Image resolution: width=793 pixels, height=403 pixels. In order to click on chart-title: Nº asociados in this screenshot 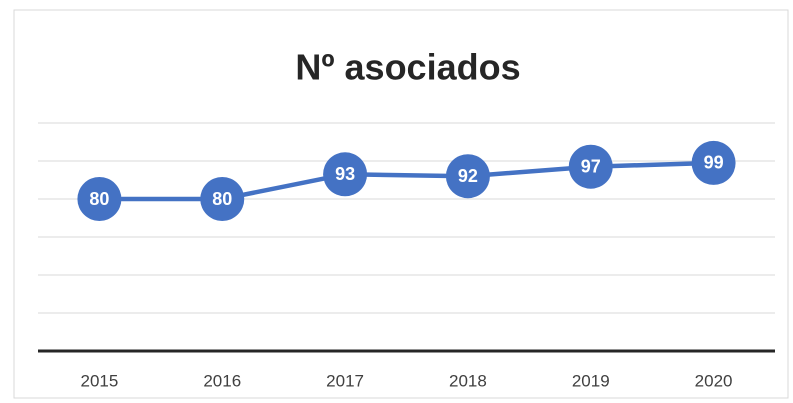, I will do `click(407, 67)`.